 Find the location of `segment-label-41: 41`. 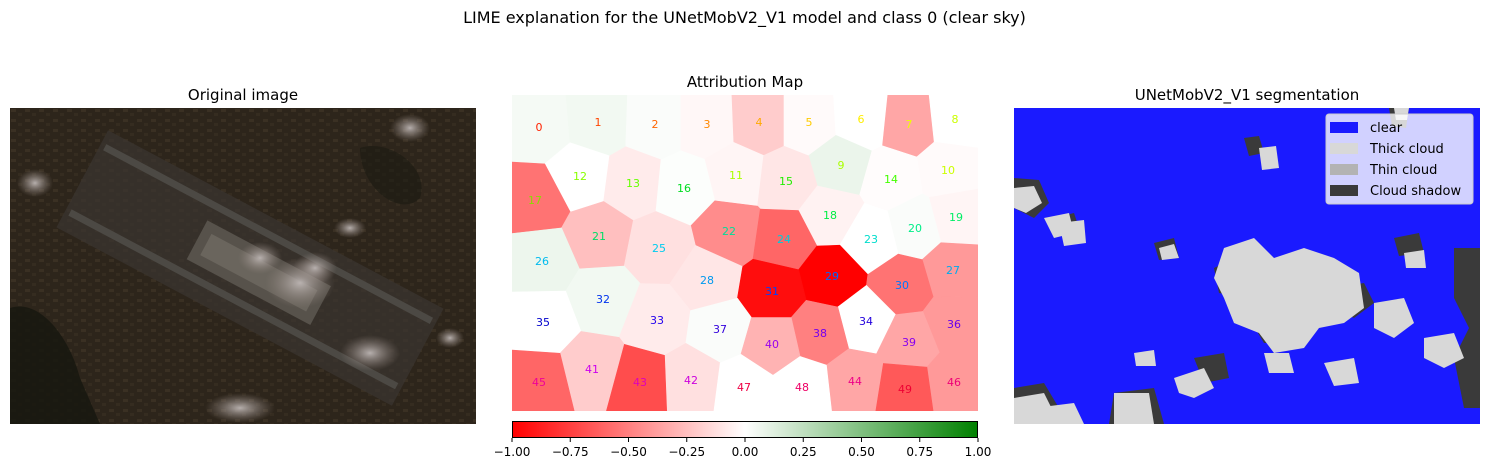

segment-label-41: 41 is located at coordinates (592, 369).